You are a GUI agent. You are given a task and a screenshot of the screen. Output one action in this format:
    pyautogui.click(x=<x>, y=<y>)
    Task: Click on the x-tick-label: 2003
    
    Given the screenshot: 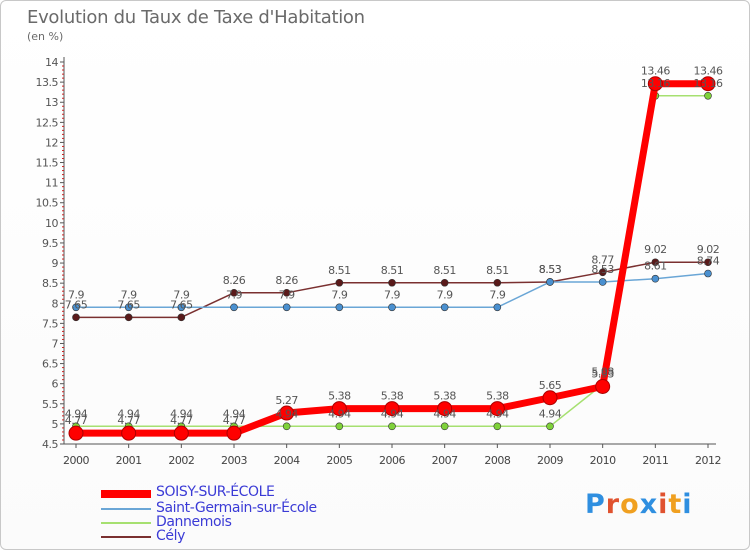 What is the action you would take?
    pyautogui.click(x=234, y=460)
    